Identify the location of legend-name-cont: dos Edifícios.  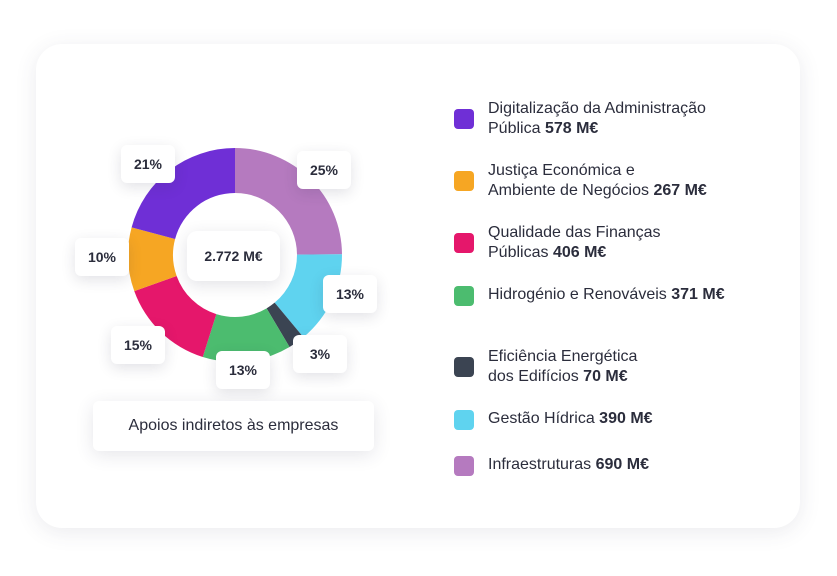
(533, 376).